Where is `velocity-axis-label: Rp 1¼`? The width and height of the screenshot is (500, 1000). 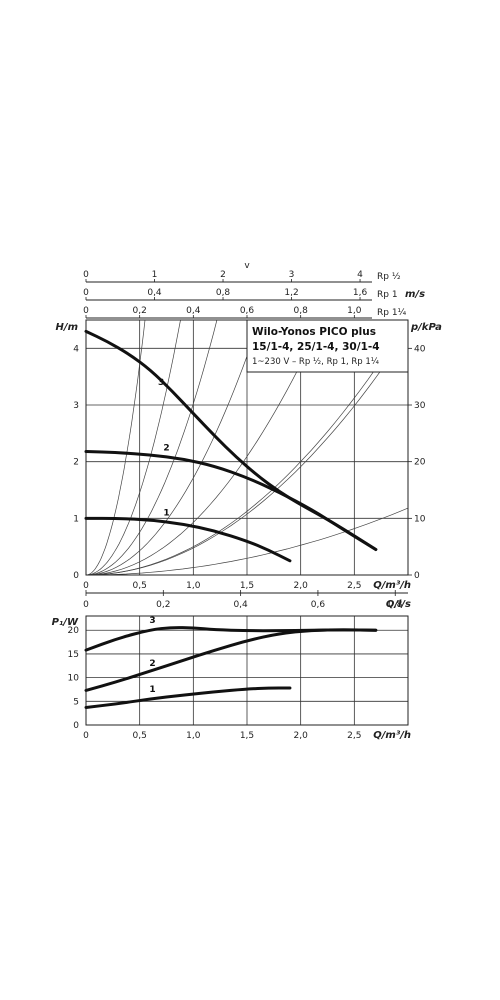
velocity-axis-label: Rp 1¼ is located at coordinates (392, 313).